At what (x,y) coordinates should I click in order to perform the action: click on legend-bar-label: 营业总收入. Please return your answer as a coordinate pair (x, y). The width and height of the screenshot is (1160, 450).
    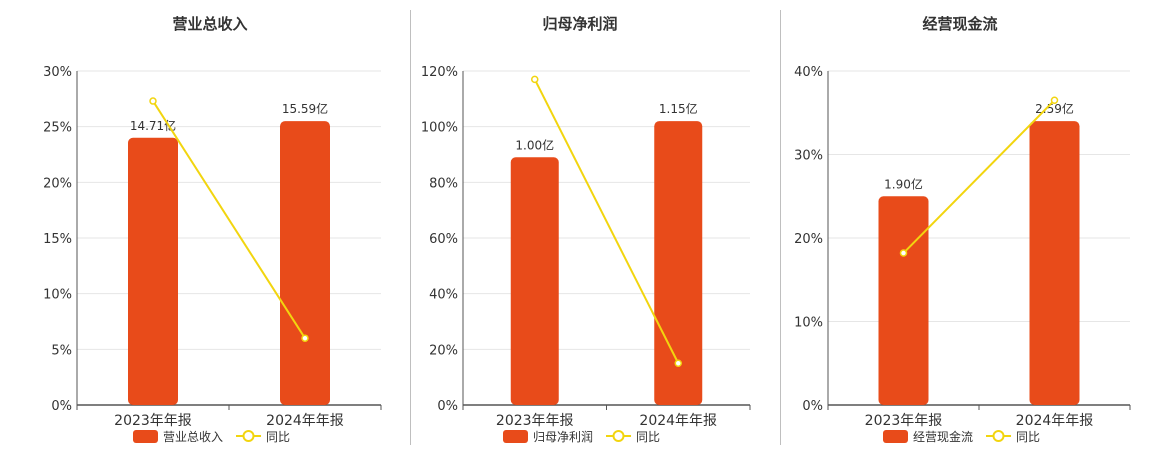
    Looking at the image, I should click on (193, 437).